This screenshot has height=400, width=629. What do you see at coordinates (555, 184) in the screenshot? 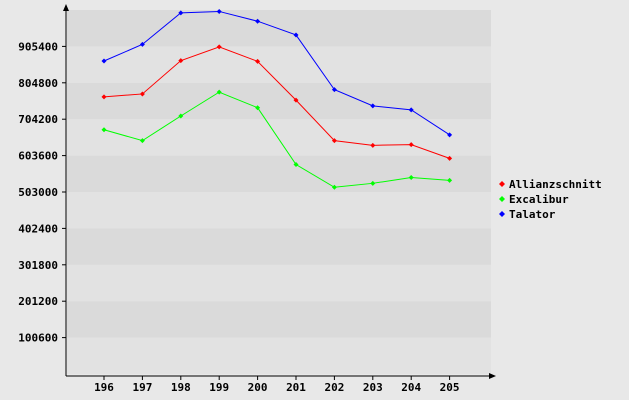
I see `legend-label: Allianzschnitt` at bounding box center [555, 184].